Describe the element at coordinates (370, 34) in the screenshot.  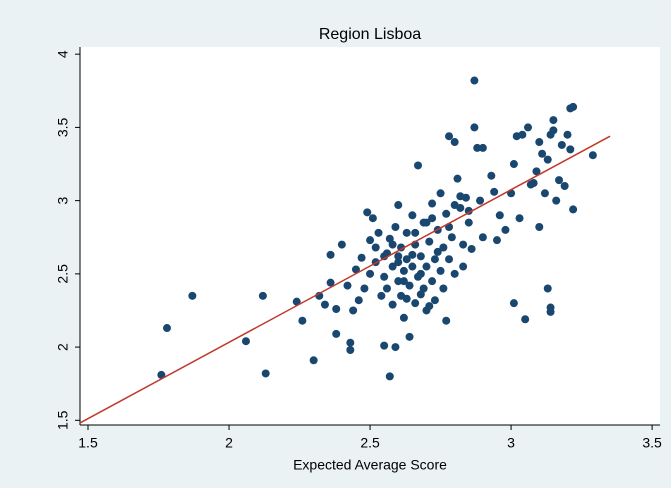
I see `chart-title: Region Lisboa` at that location.